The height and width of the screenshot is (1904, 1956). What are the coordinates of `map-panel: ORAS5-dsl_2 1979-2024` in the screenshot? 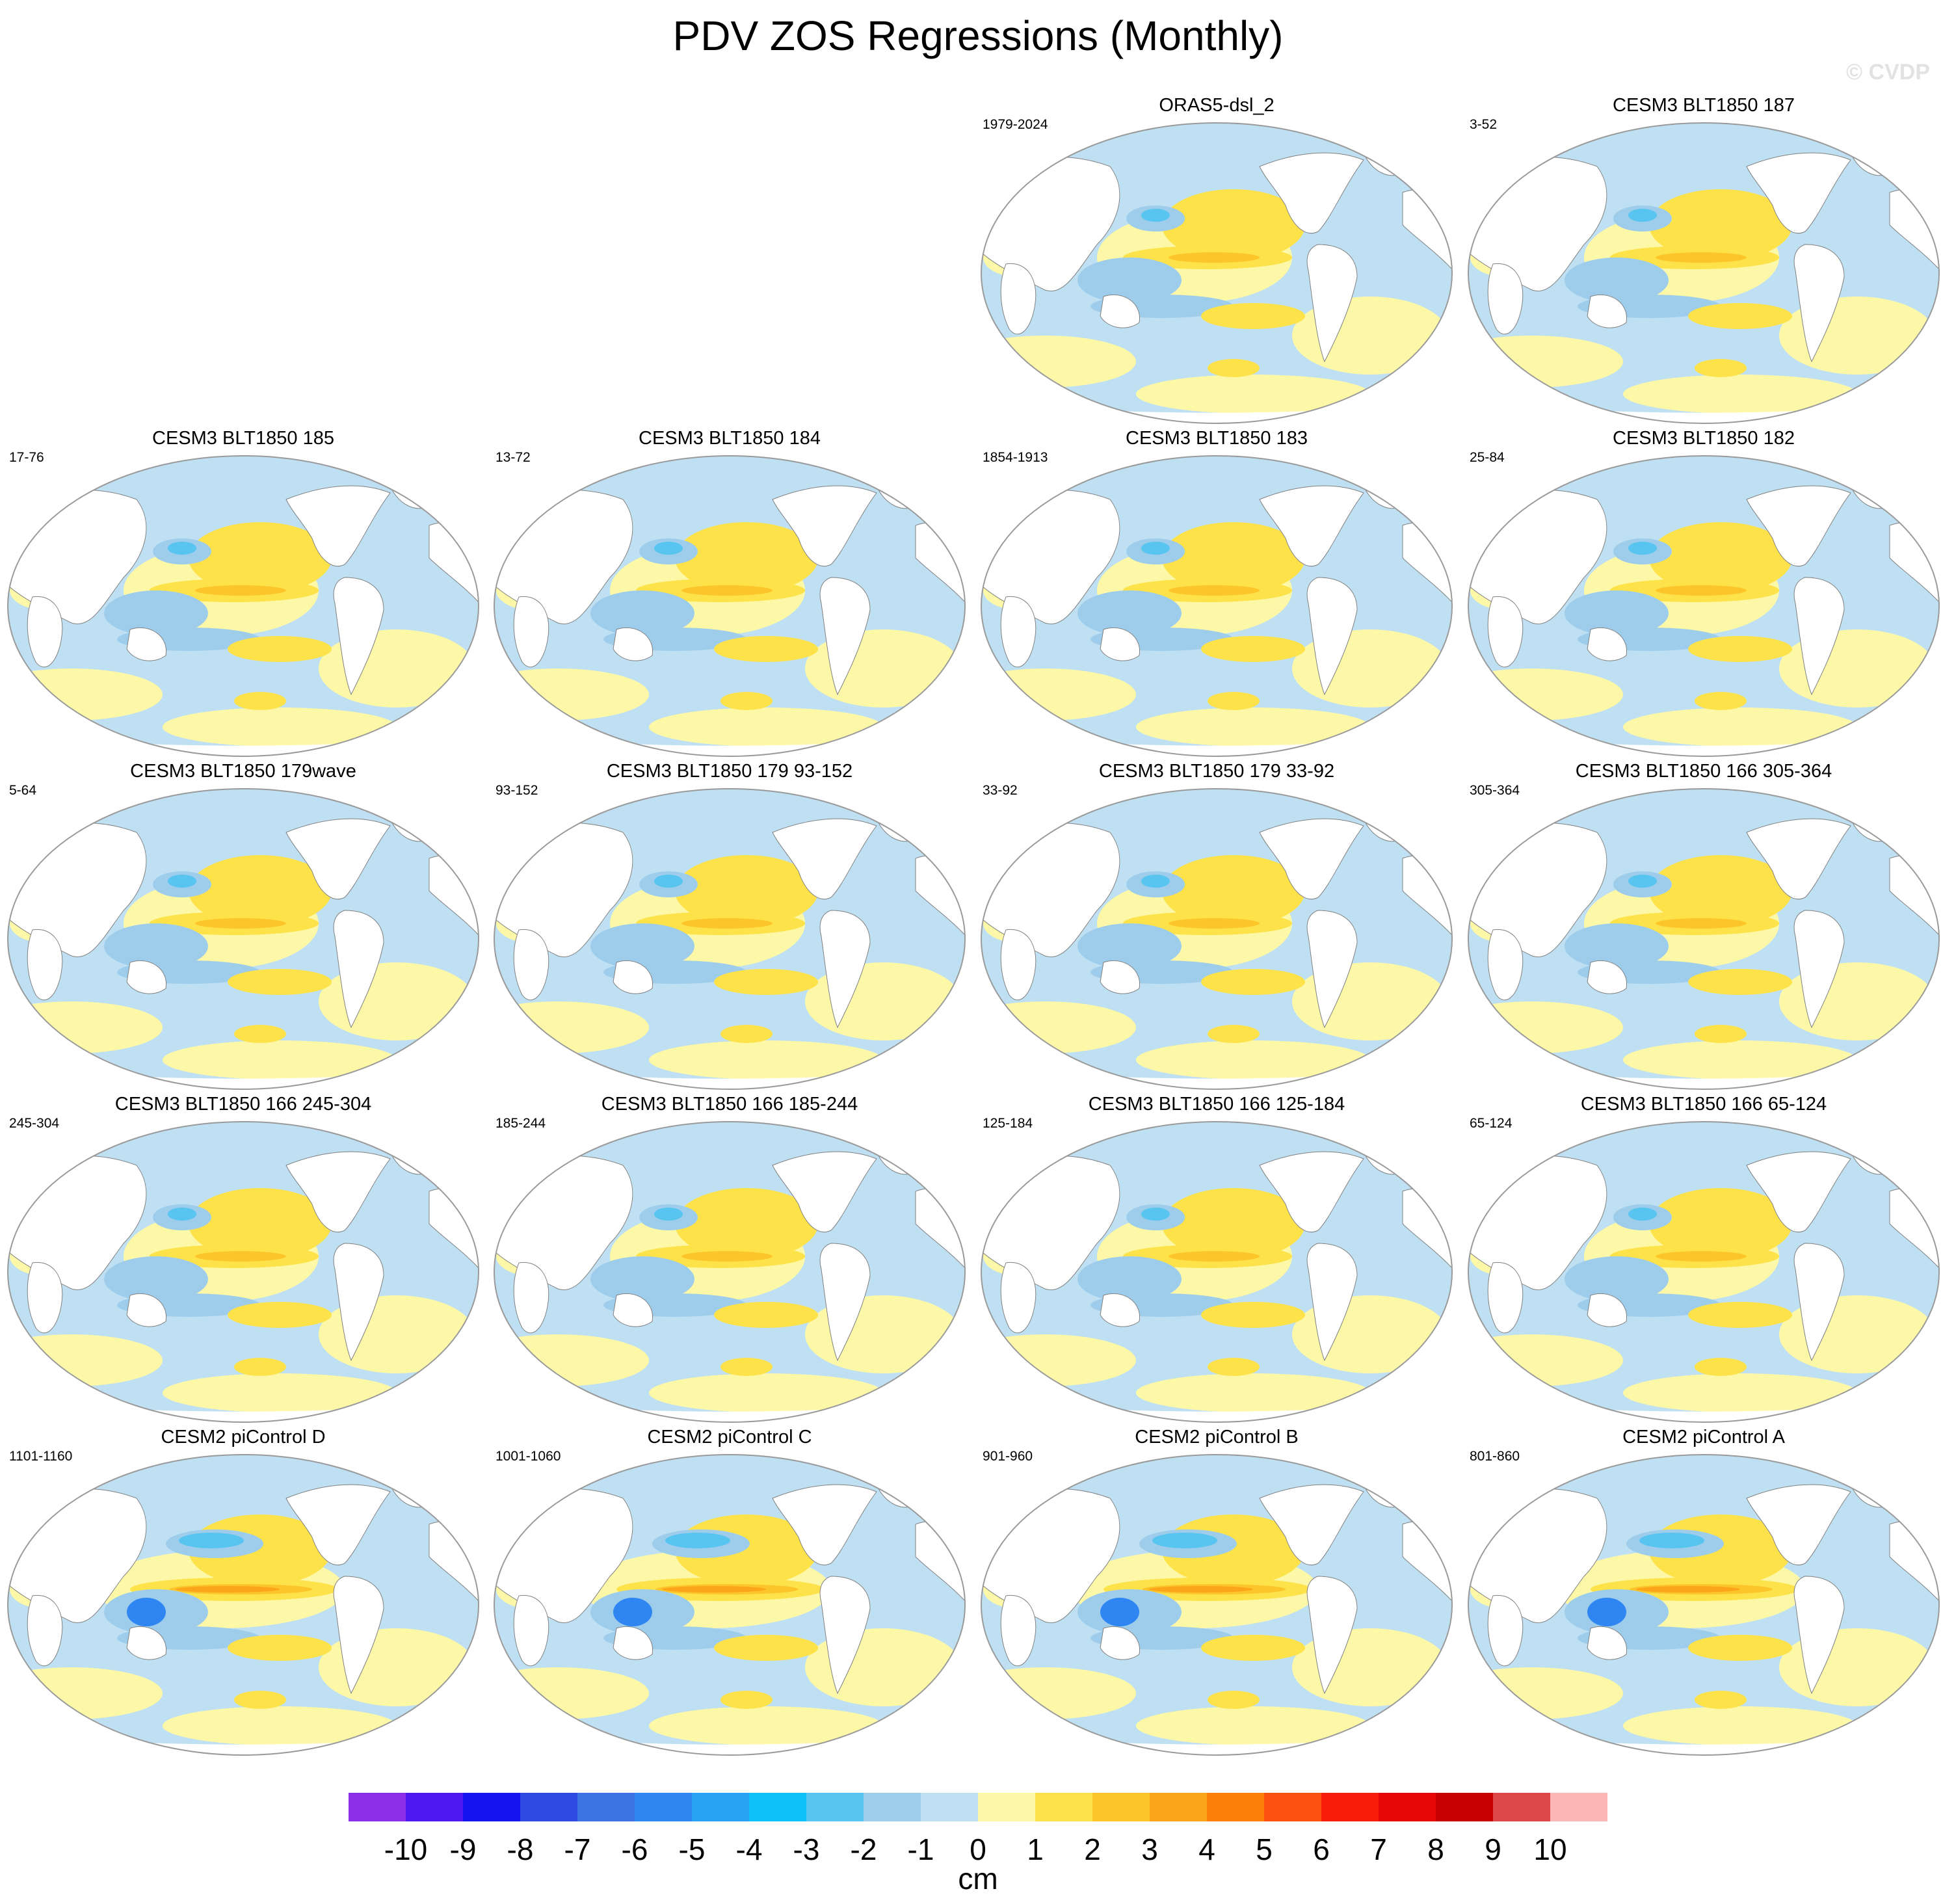 It's located at (1216, 261).